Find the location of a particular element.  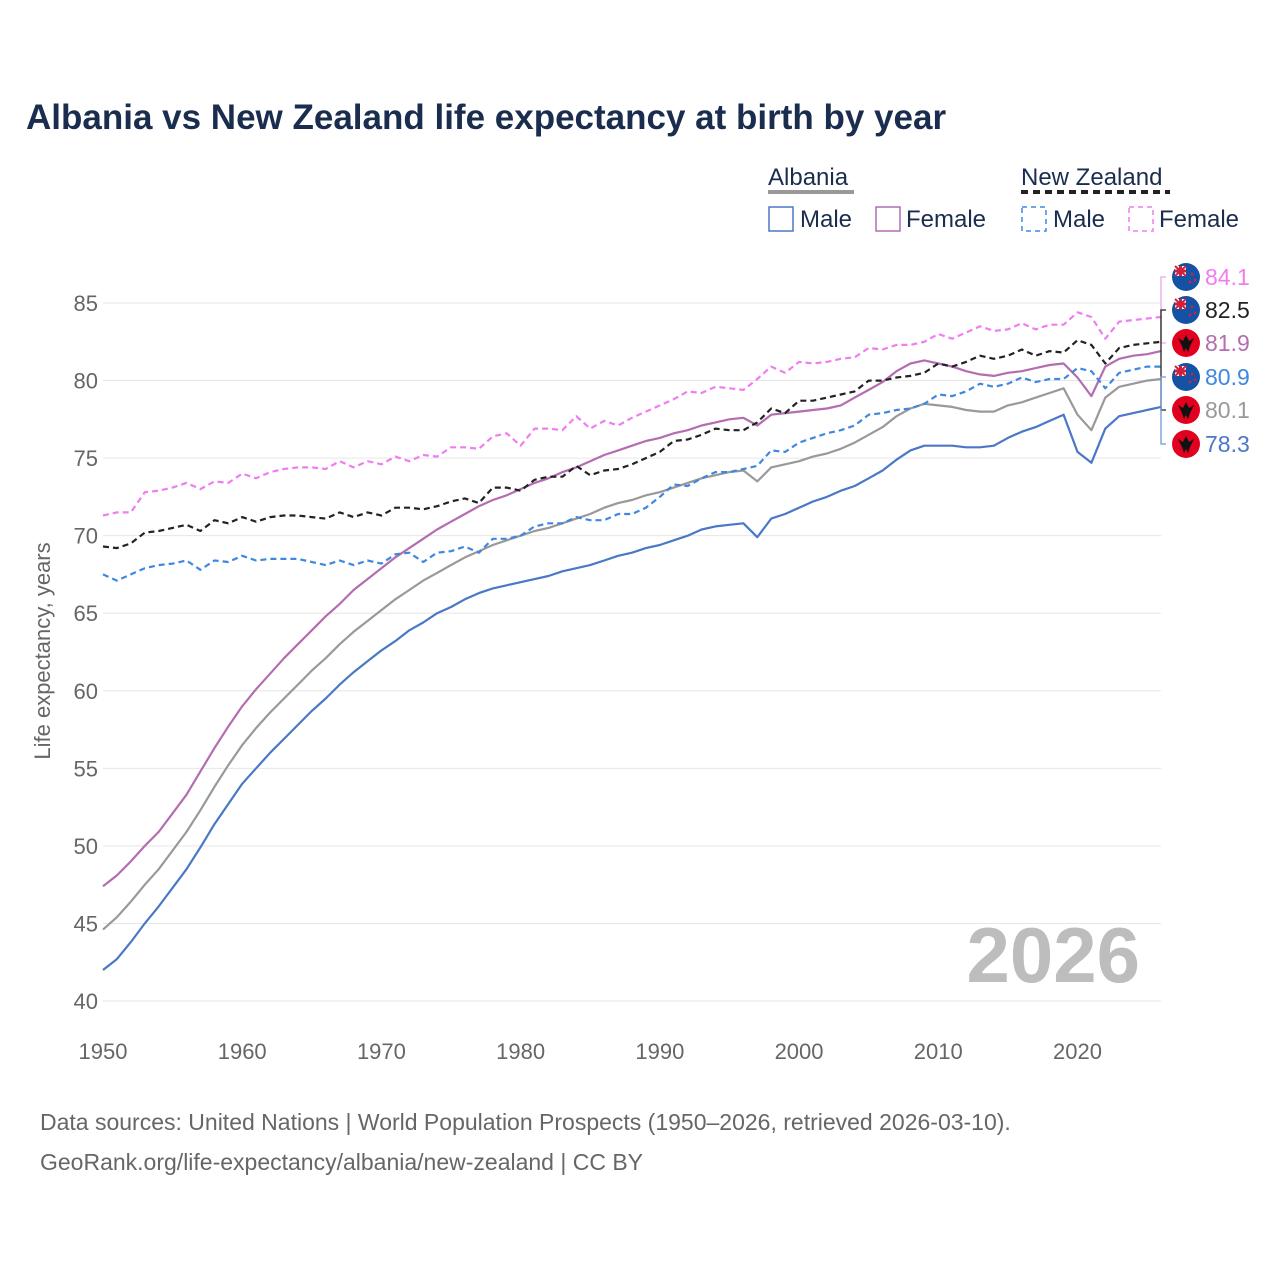

series-line-nz-total is located at coordinates (632, 444).